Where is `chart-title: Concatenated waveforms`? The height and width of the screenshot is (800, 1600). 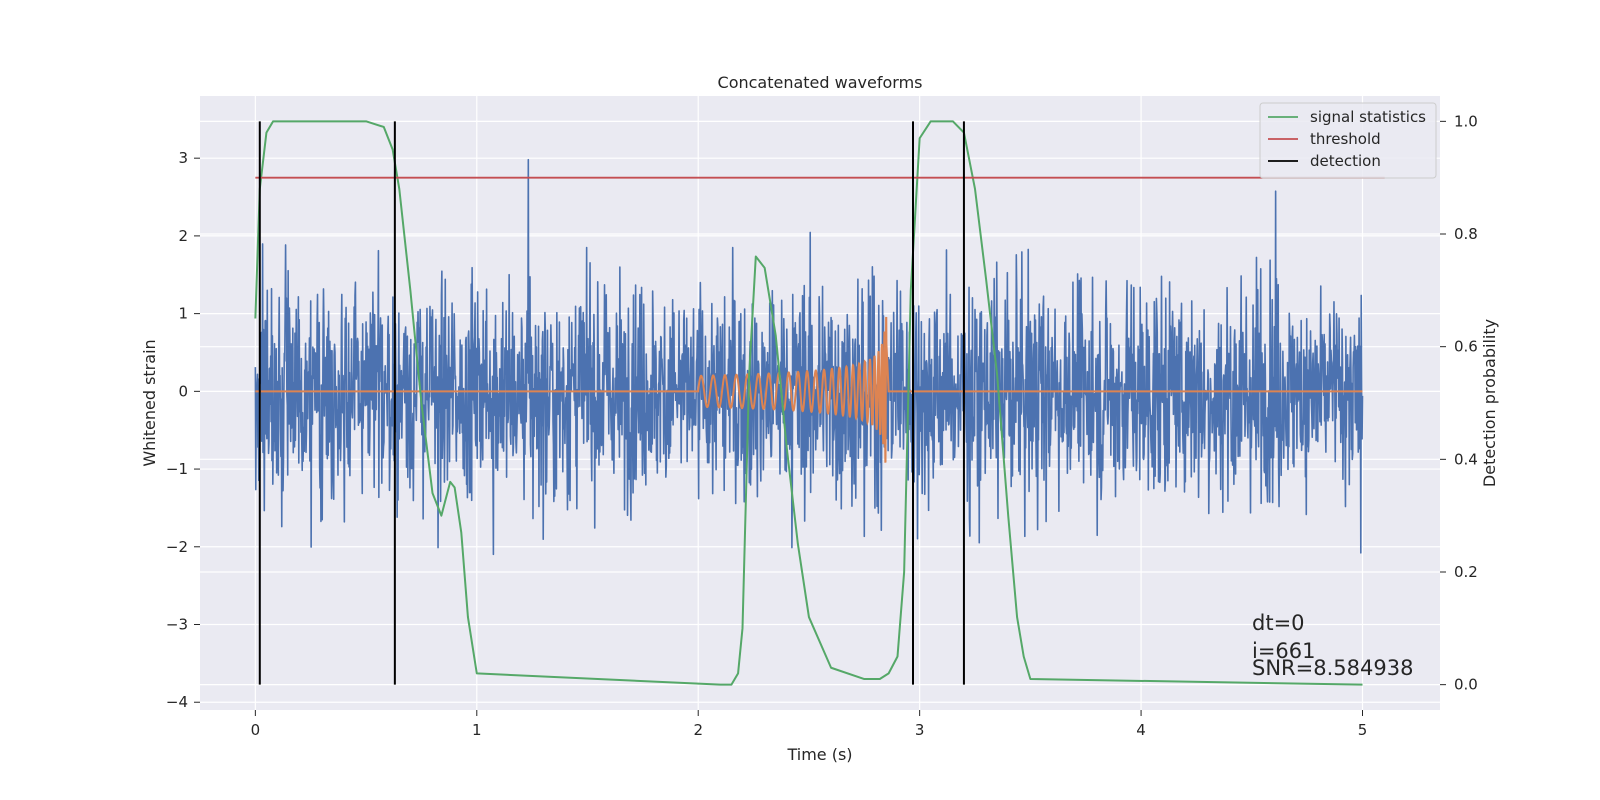 chart-title: Concatenated waveforms is located at coordinates (820, 82).